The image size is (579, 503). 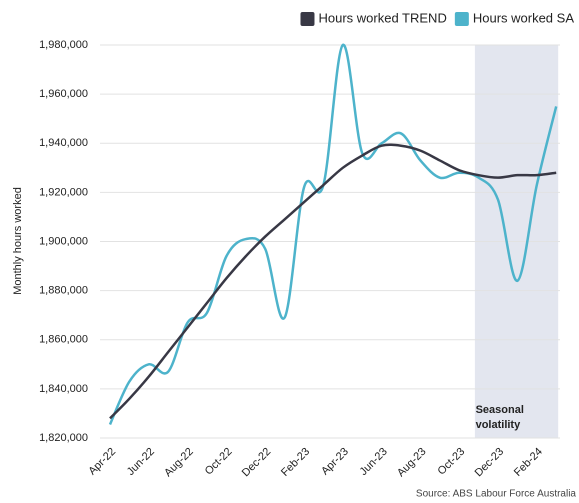 I want to click on x-tick-label: Dec-22, so click(x=257, y=463).